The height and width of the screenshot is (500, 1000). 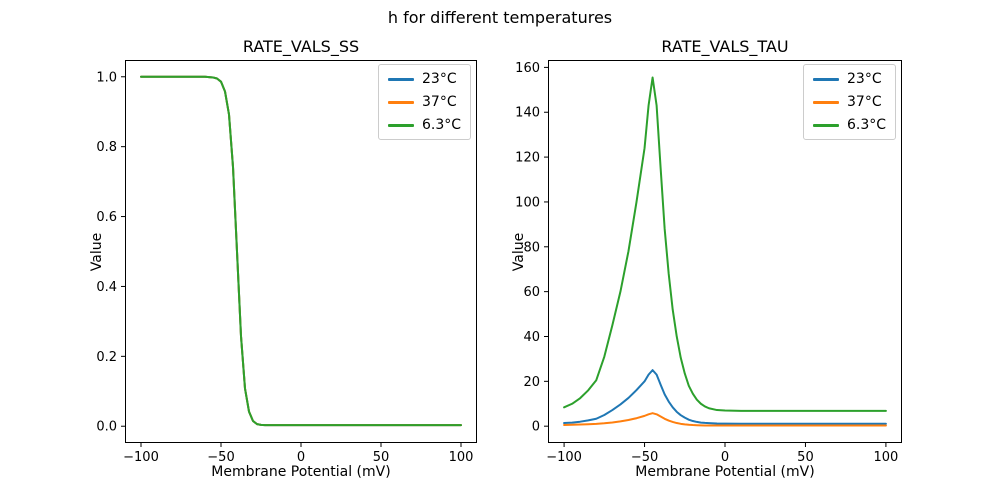 I want to click on ss-legend: 23°C 37°C 6.3°C, so click(x=425, y=102).